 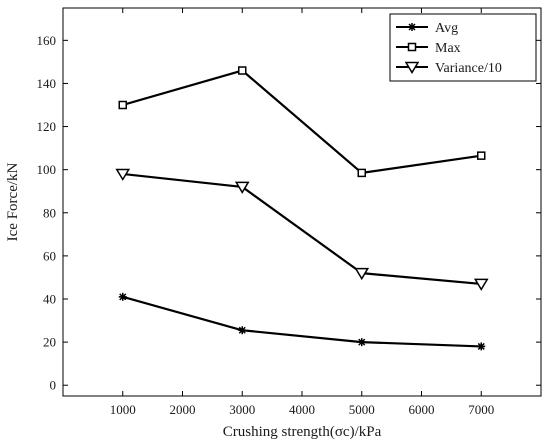 I want to click on y-axis-label: Ice Force/kN, so click(x=13, y=201).